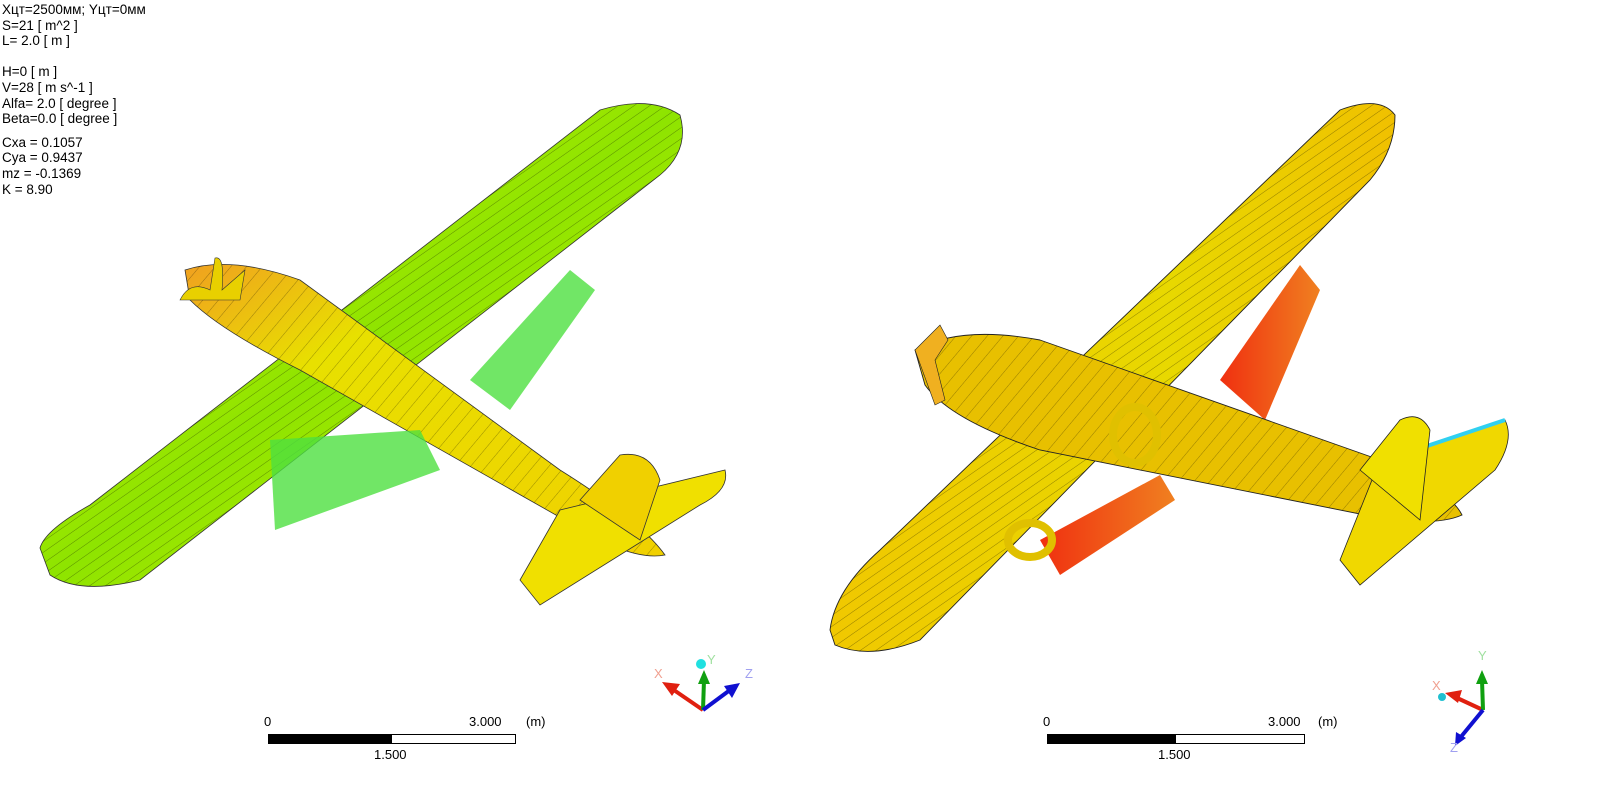 The height and width of the screenshot is (800, 1600). I want to click on info-line: Xцт=2500мм; Yцт=0мм, so click(74, 9).